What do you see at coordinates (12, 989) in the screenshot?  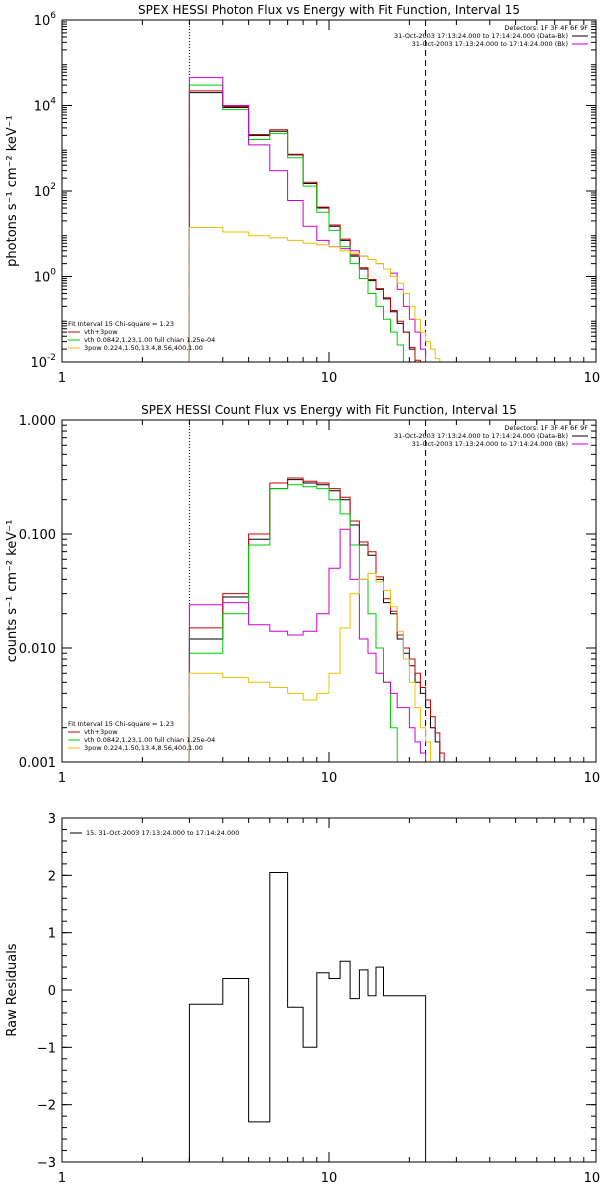 I see `y-axis-label: Raw Residuals` at bounding box center [12, 989].